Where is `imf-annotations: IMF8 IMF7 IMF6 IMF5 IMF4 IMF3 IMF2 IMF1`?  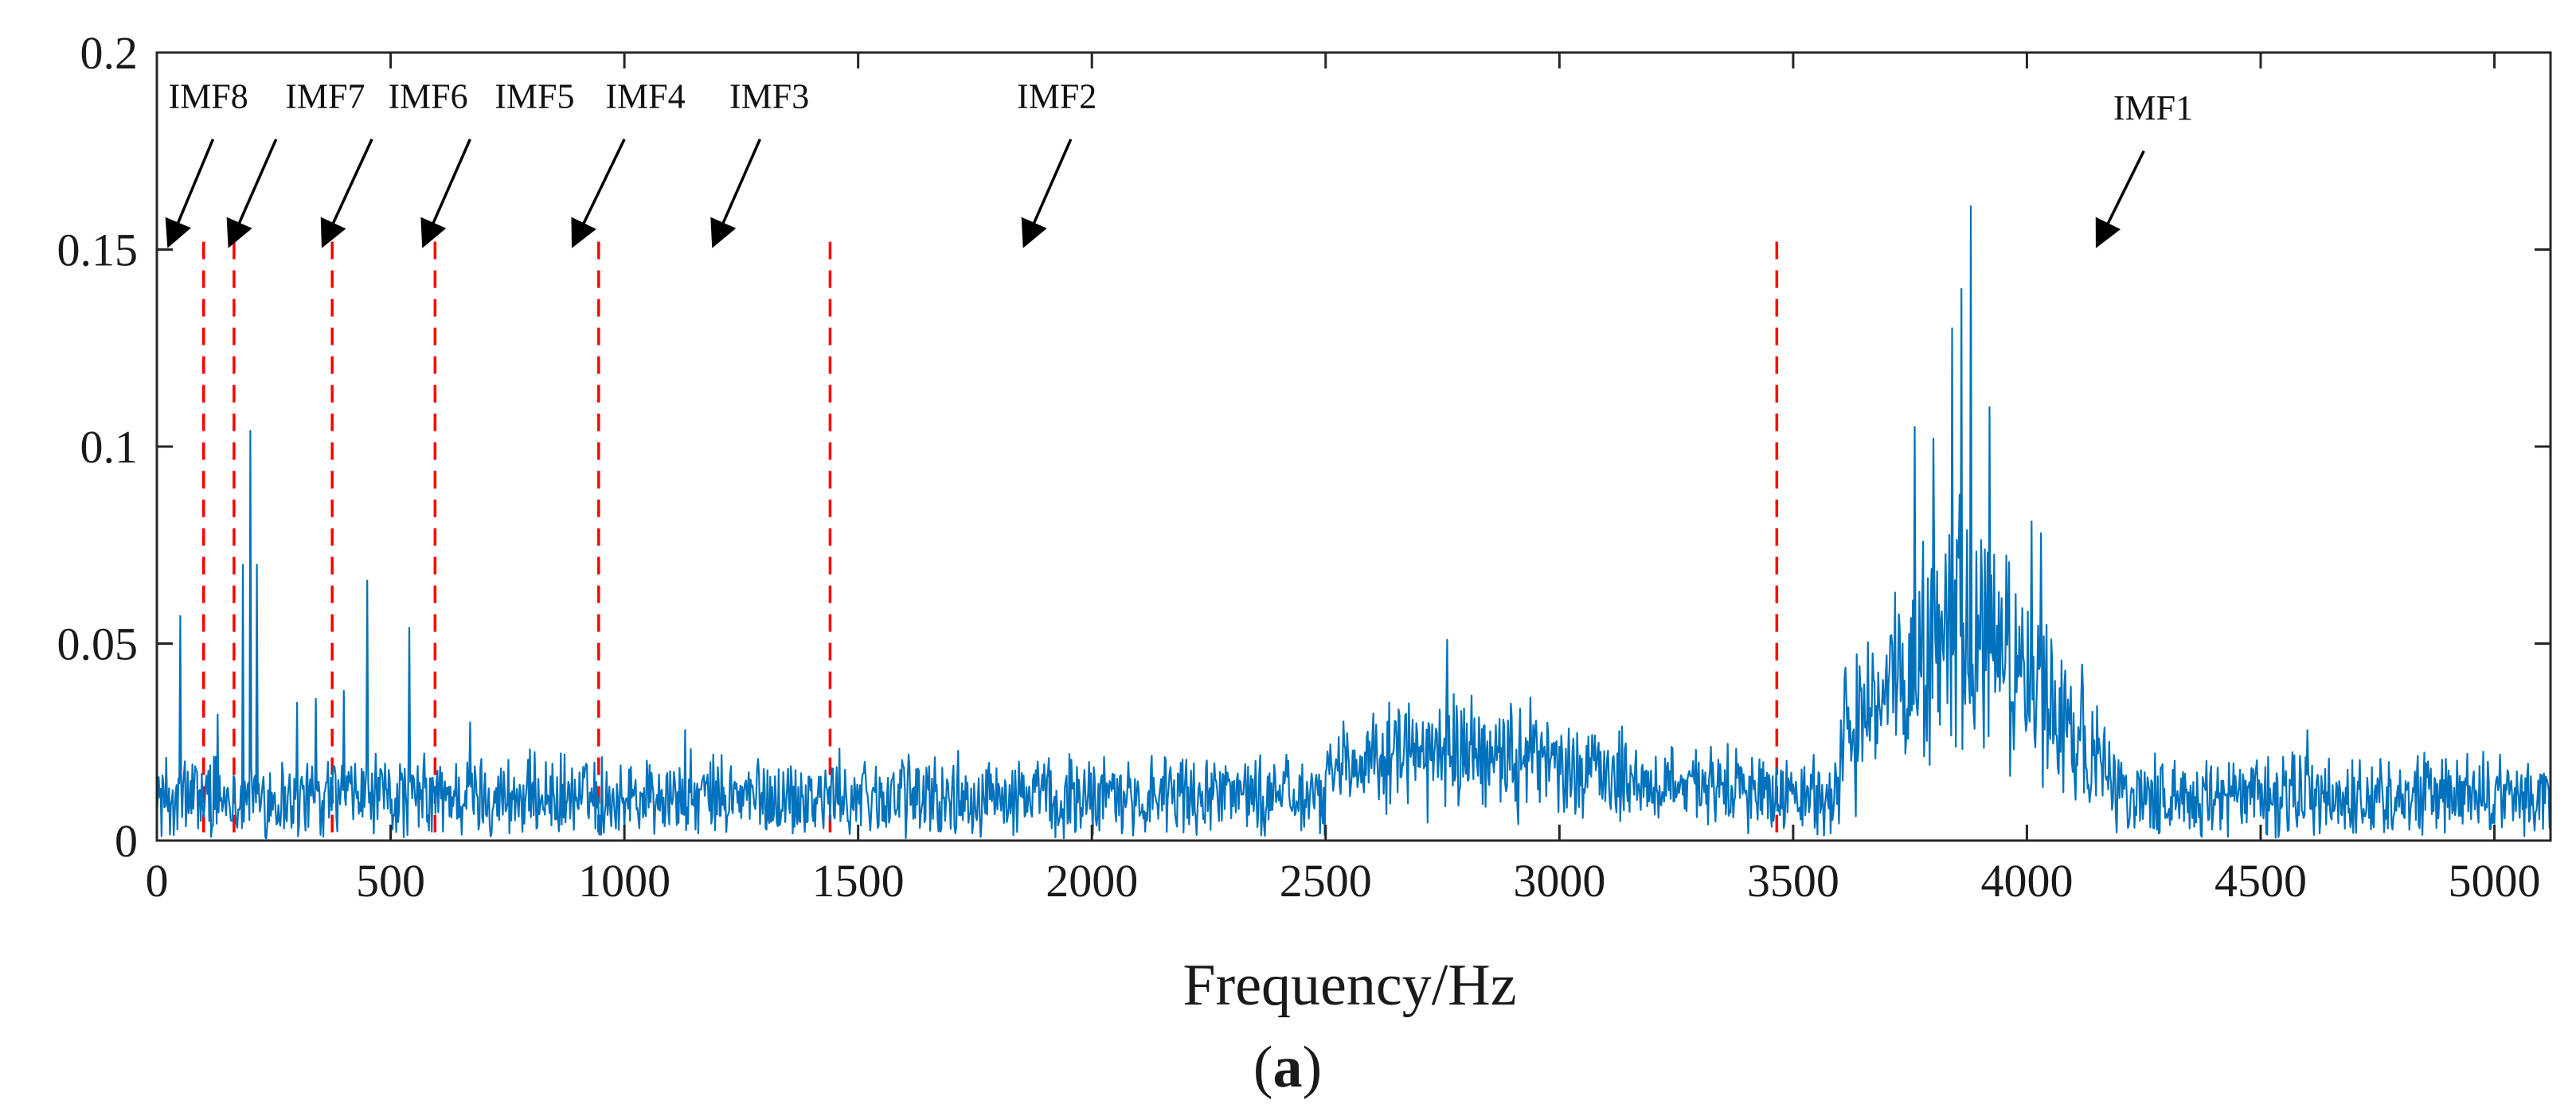
imf-annotations: IMF8 IMF7 IMF6 IMF5 IMF4 IMF3 IMF2 IMF1 is located at coordinates (1179, 162).